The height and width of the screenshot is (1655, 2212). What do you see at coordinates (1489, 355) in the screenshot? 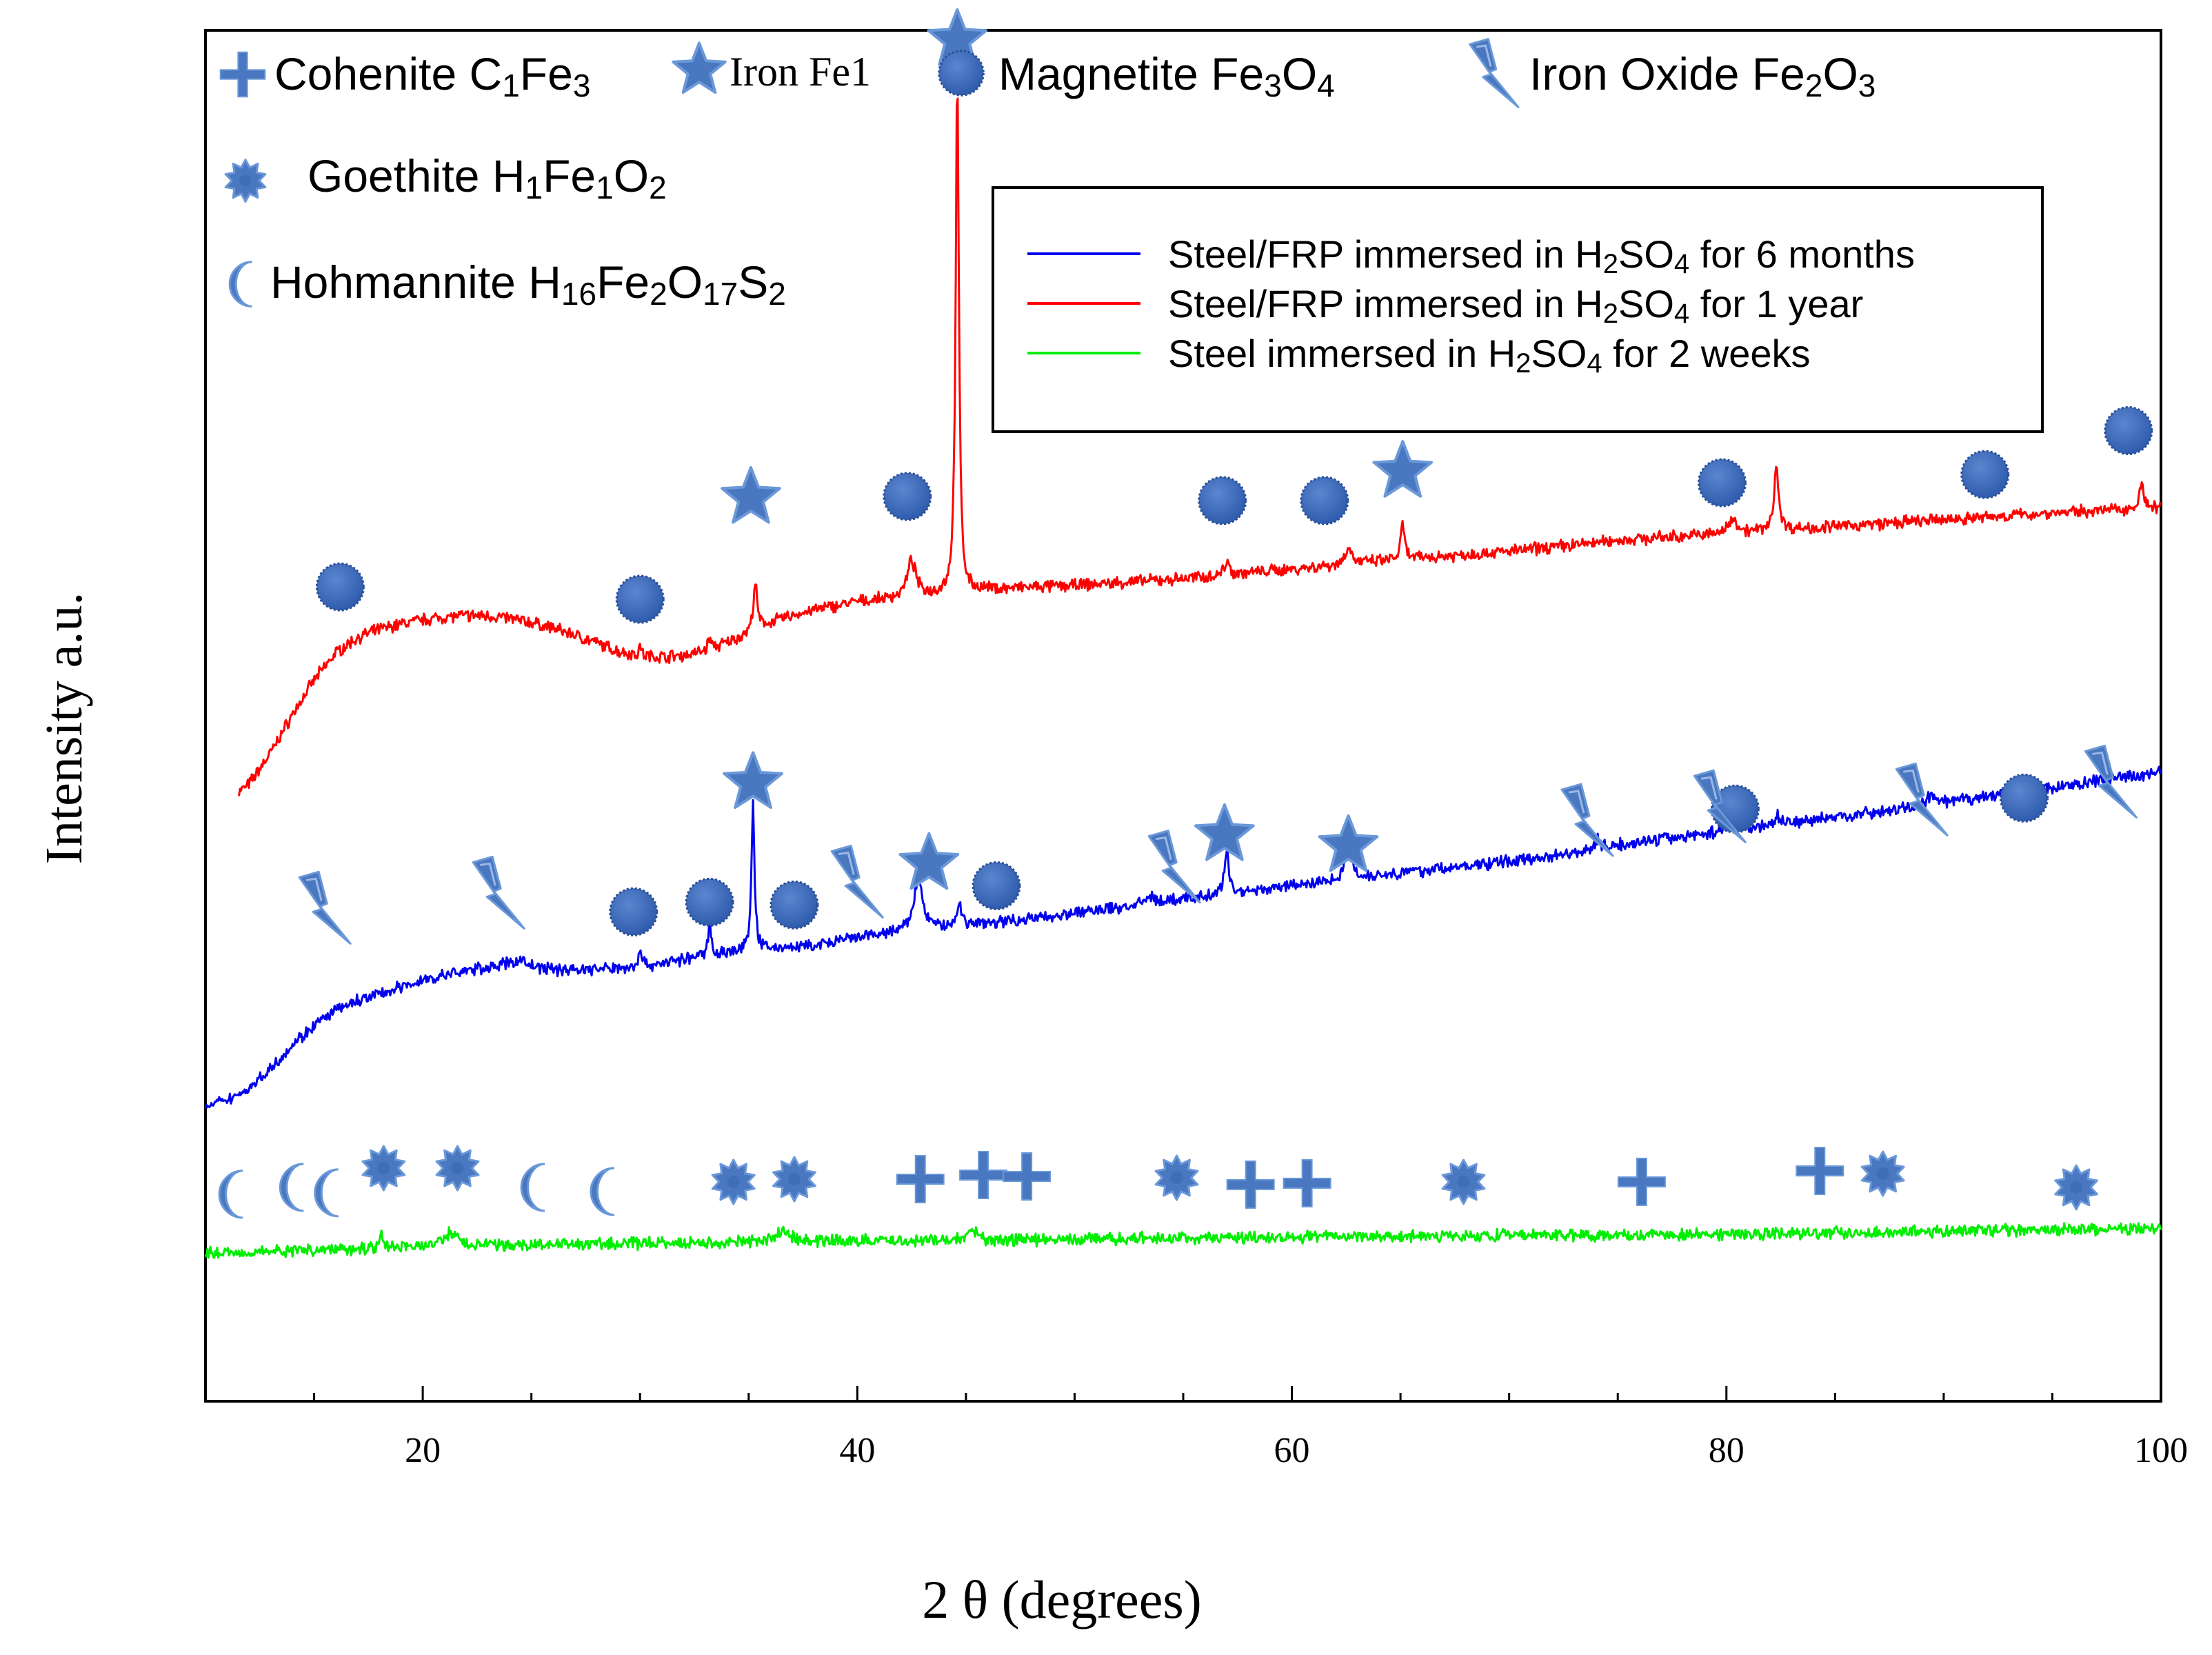
I see `legend-label: Steel immersed in H2SO4 for 2 weeks` at bounding box center [1489, 355].